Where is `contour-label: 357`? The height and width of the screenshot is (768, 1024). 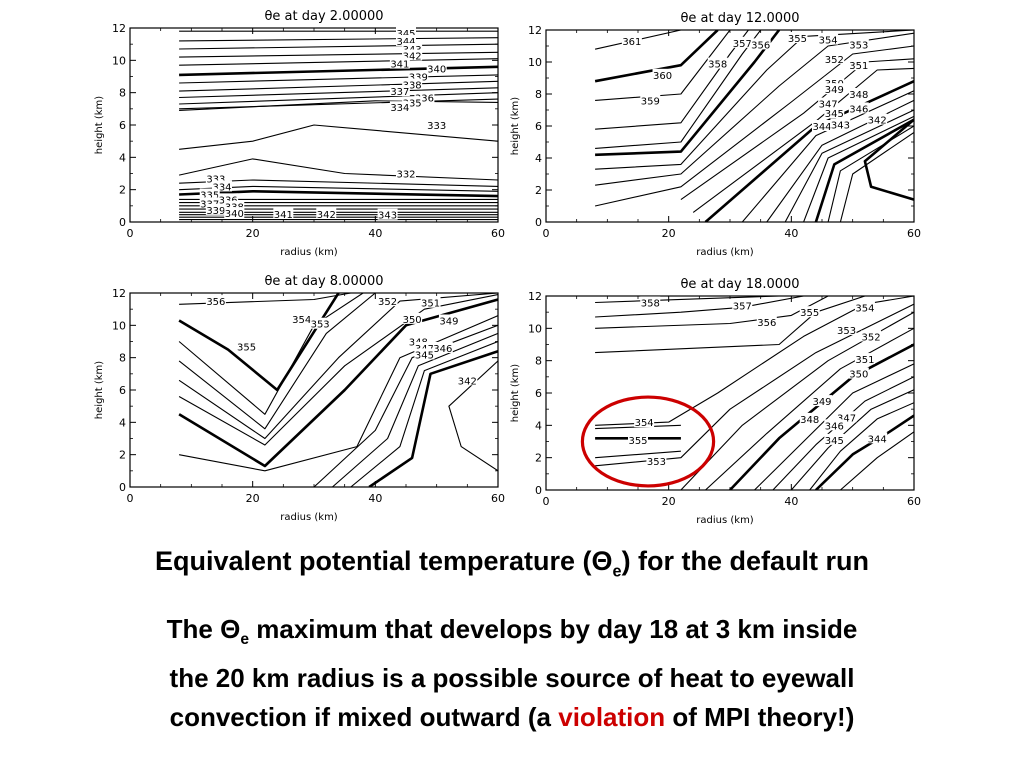 contour-label: 357 is located at coordinates (742, 44).